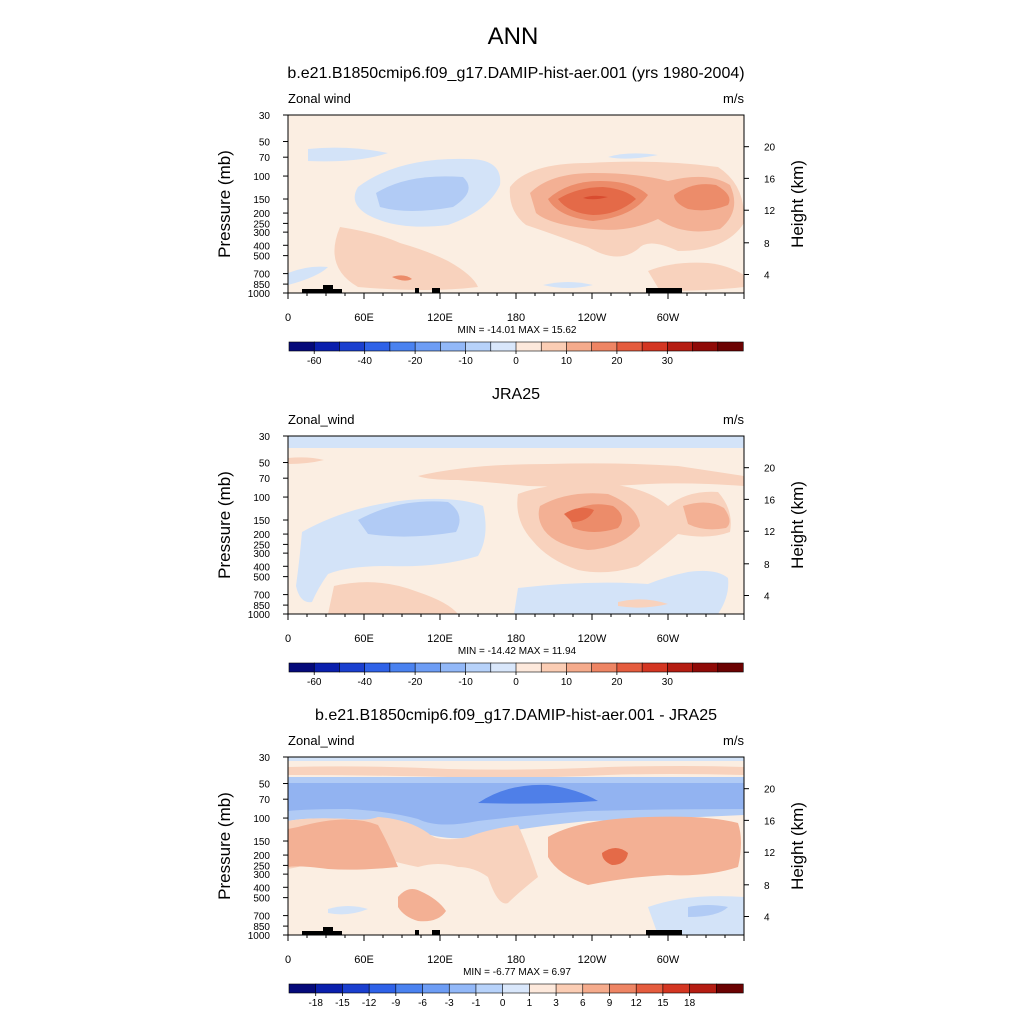 This screenshot has height=1024, width=1024. I want to click on colorbar-label: 0, so click(516, 682).